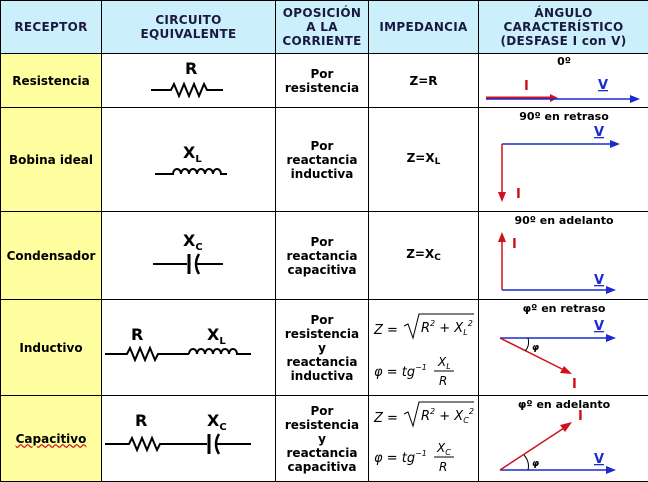 The width and height of the screenshot is (648, 482). Describe the element at coordinates (51, 27) in the screenshot. I see `header-receptor: RECEPTOR` at that location.